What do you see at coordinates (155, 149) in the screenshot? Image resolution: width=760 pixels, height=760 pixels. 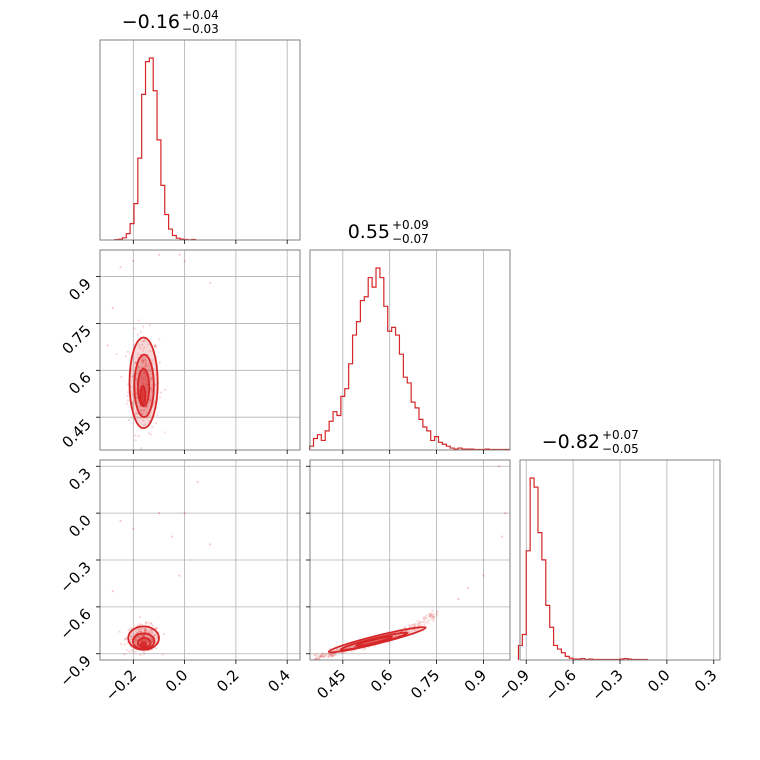 I see `diag-1-histogram-step` at bounding box center [155, 149].